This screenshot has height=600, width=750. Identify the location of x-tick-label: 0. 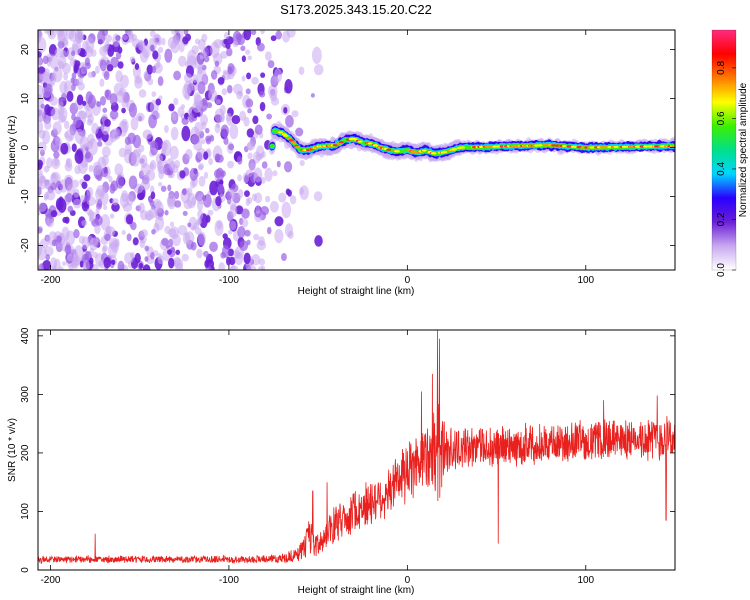
(408, 580).